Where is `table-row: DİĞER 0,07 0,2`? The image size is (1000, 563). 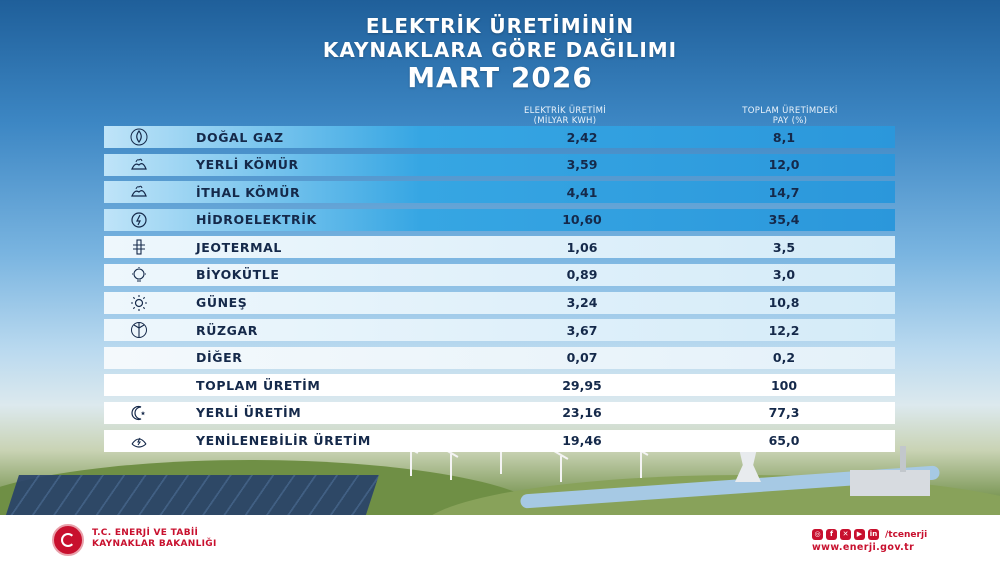 table-row: DİĞER 0,07 0,2 is located at coordinates (499, 357).